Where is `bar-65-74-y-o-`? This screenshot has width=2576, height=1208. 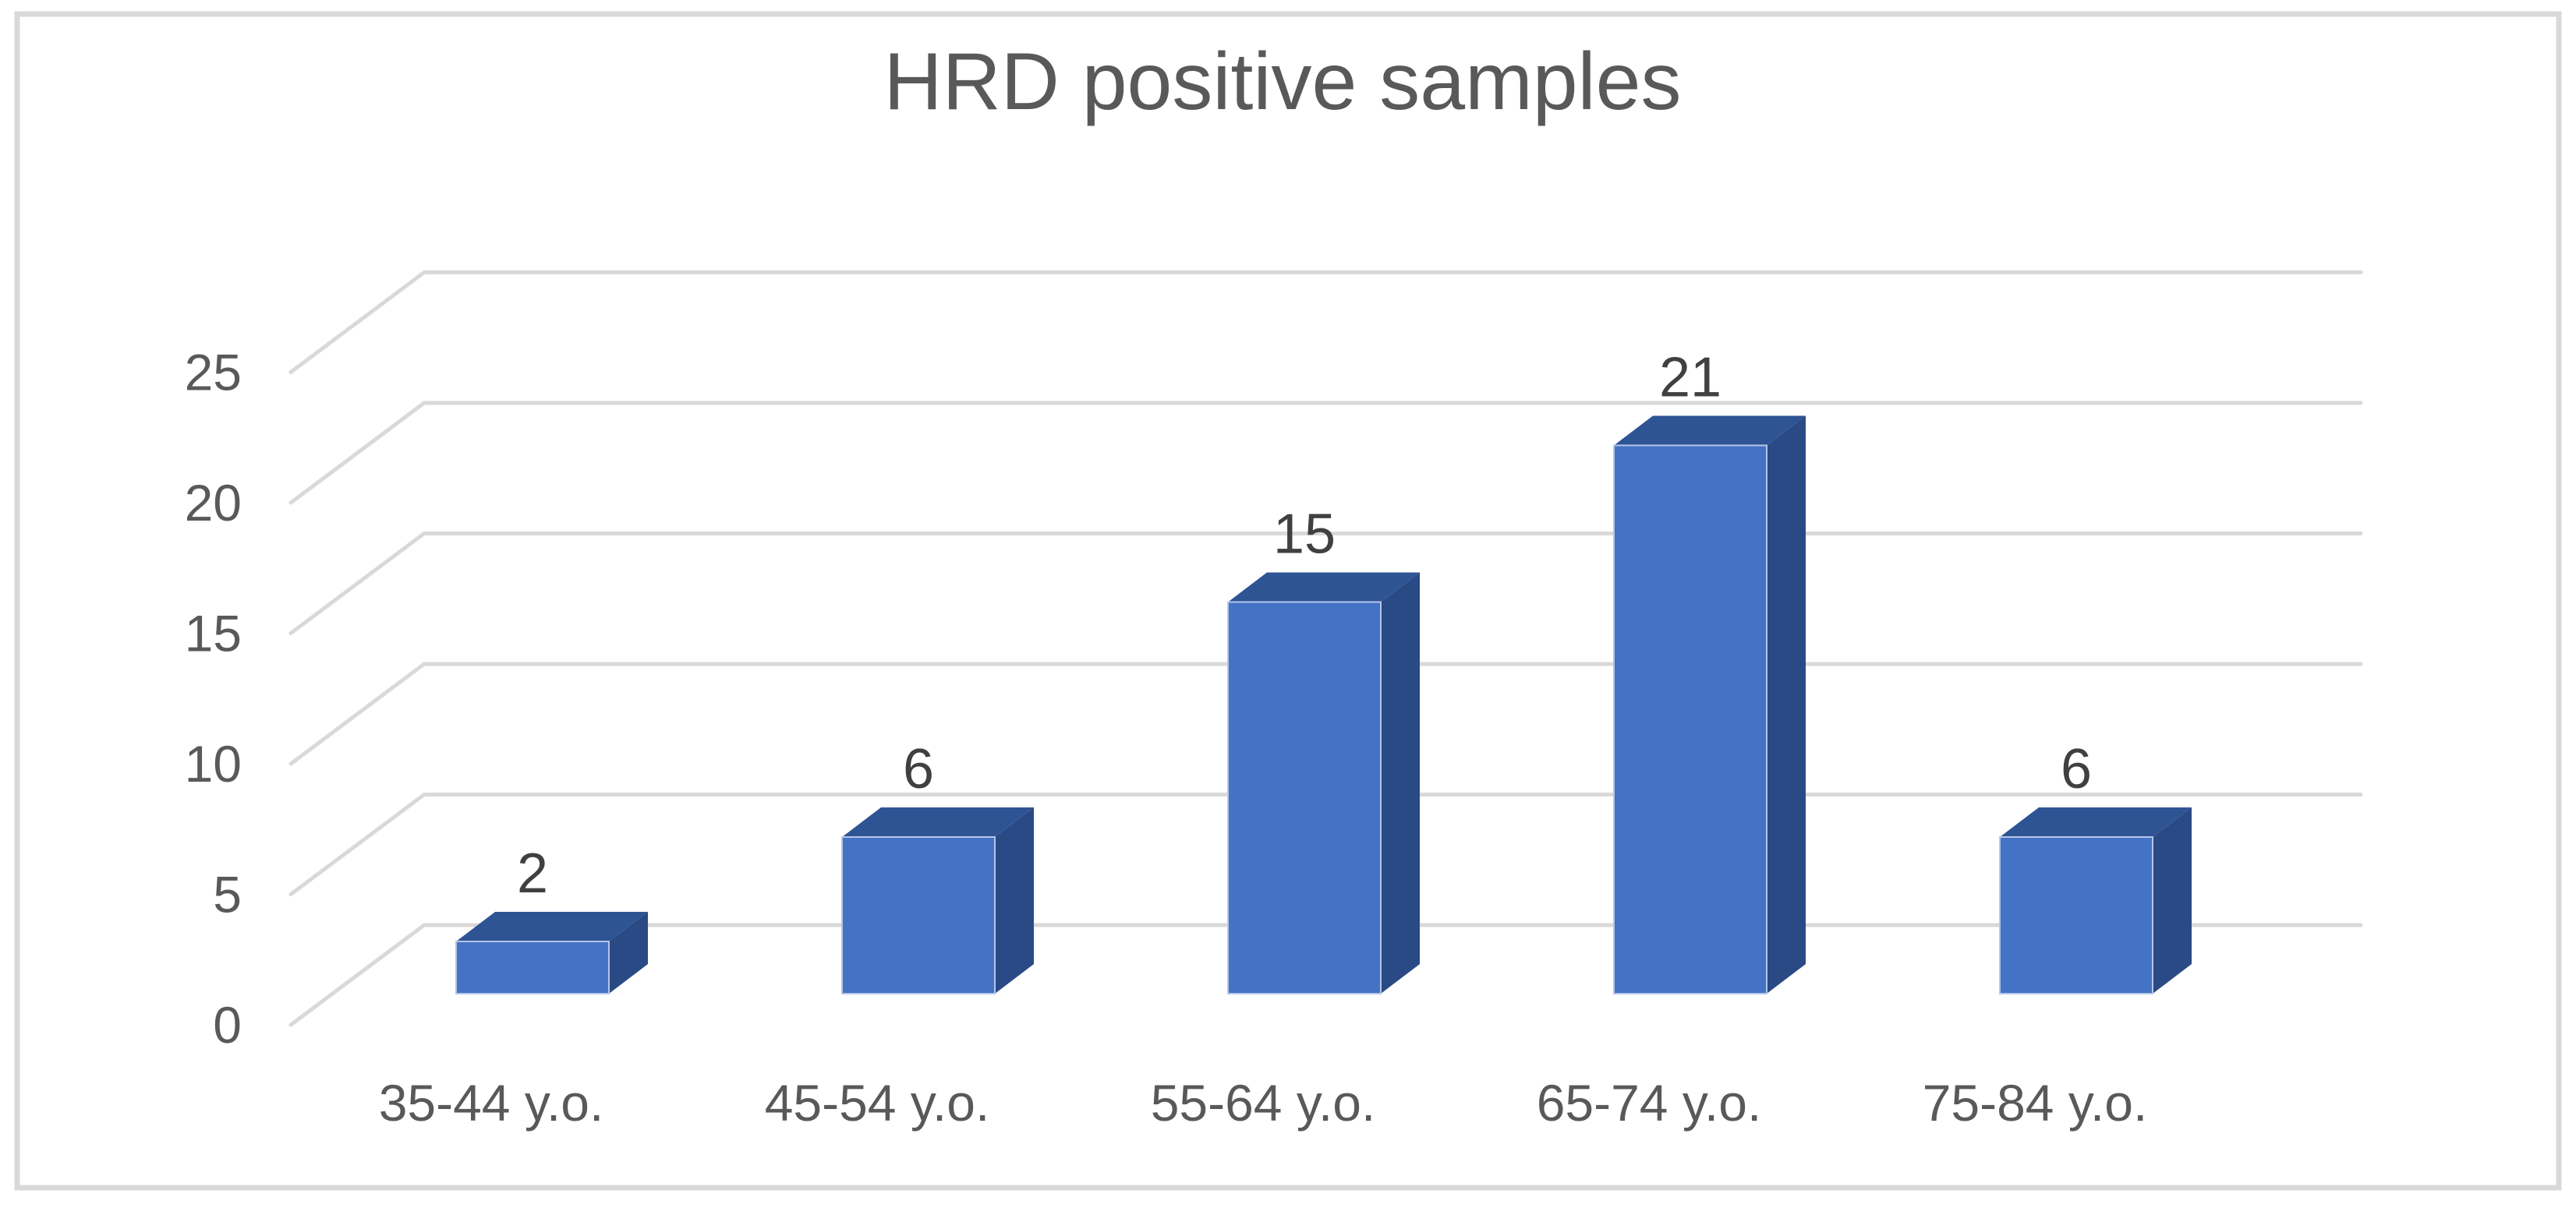
bar-65-74-y-o- is located at coordinates (1709, 704).